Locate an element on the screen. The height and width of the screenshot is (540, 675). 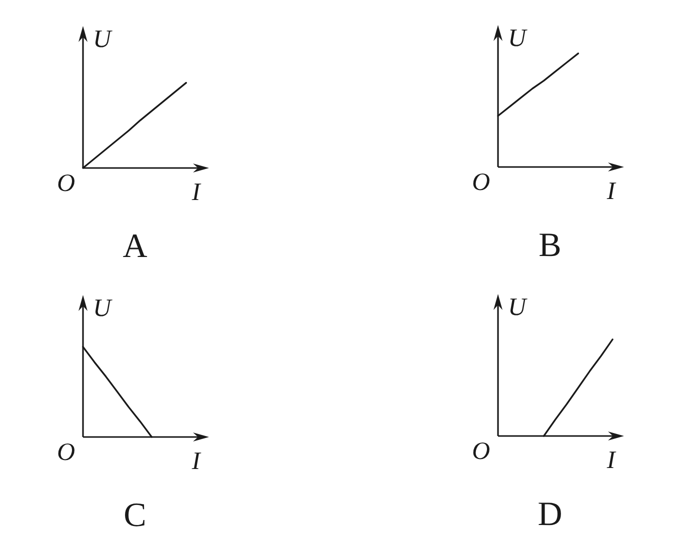
text: A is located at coordinates (135, 246).